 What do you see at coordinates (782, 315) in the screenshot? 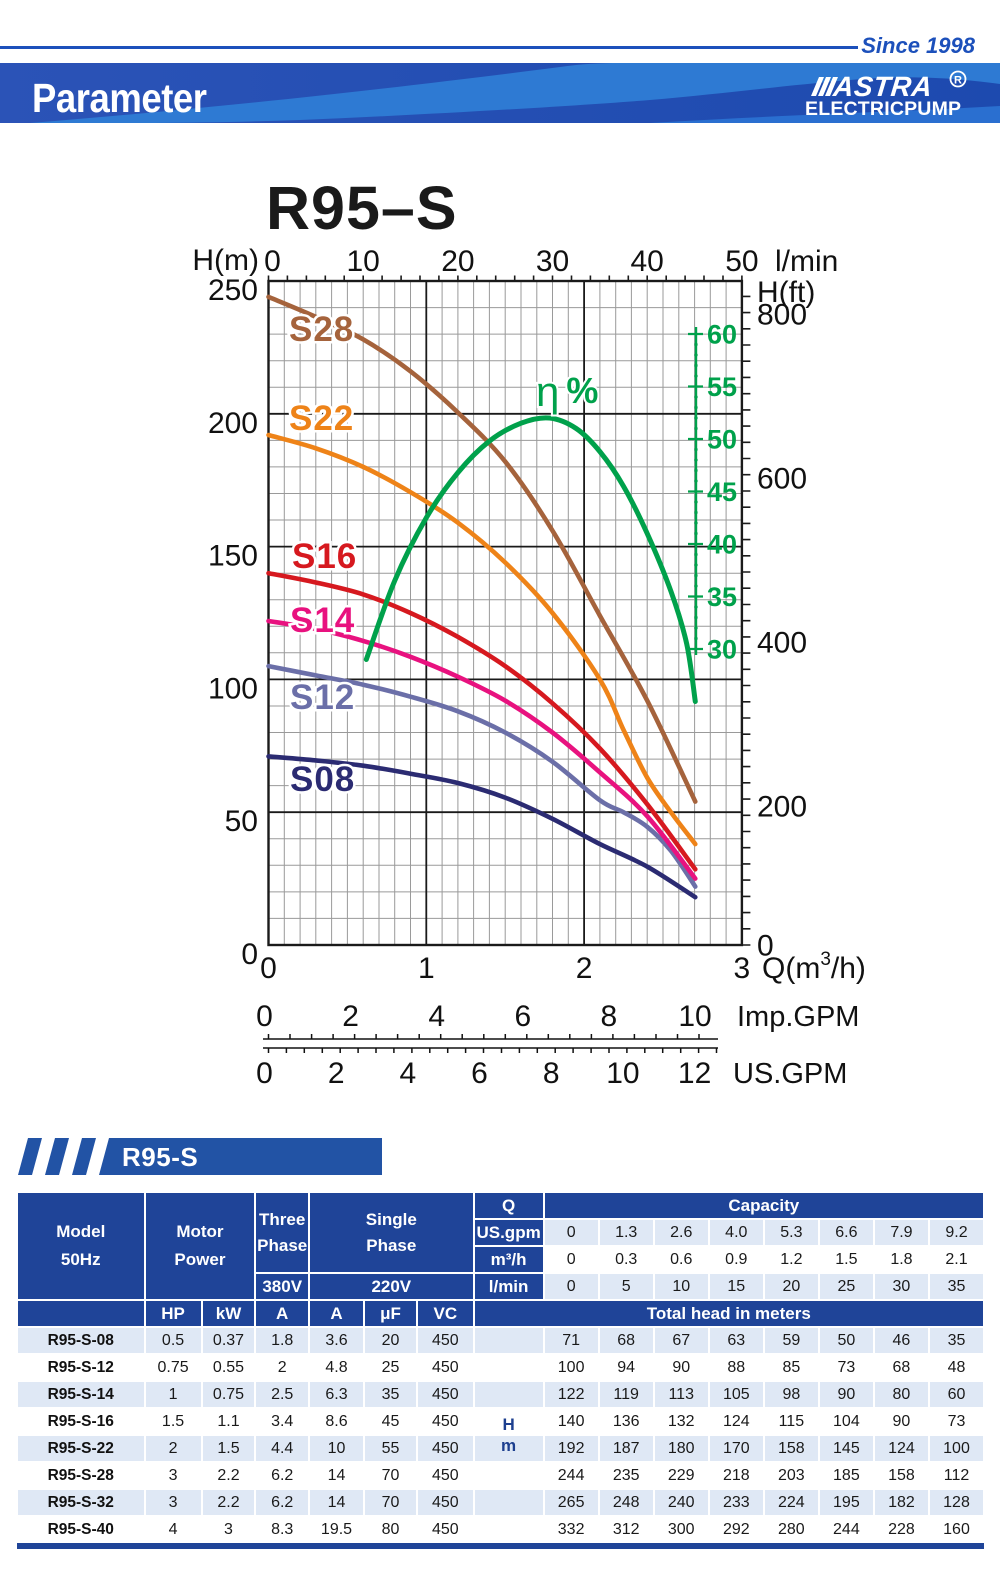
I see `svg-text: 800` at bounding box center [782, 315].